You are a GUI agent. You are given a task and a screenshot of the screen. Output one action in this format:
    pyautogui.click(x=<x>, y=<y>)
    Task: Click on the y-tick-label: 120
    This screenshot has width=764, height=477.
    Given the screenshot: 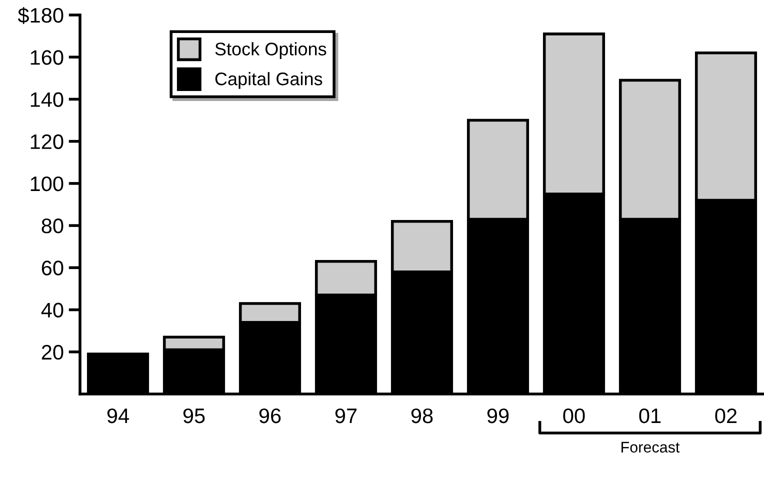 What is the action you would take?
    pyautogui.click(x=47, y=142)
    